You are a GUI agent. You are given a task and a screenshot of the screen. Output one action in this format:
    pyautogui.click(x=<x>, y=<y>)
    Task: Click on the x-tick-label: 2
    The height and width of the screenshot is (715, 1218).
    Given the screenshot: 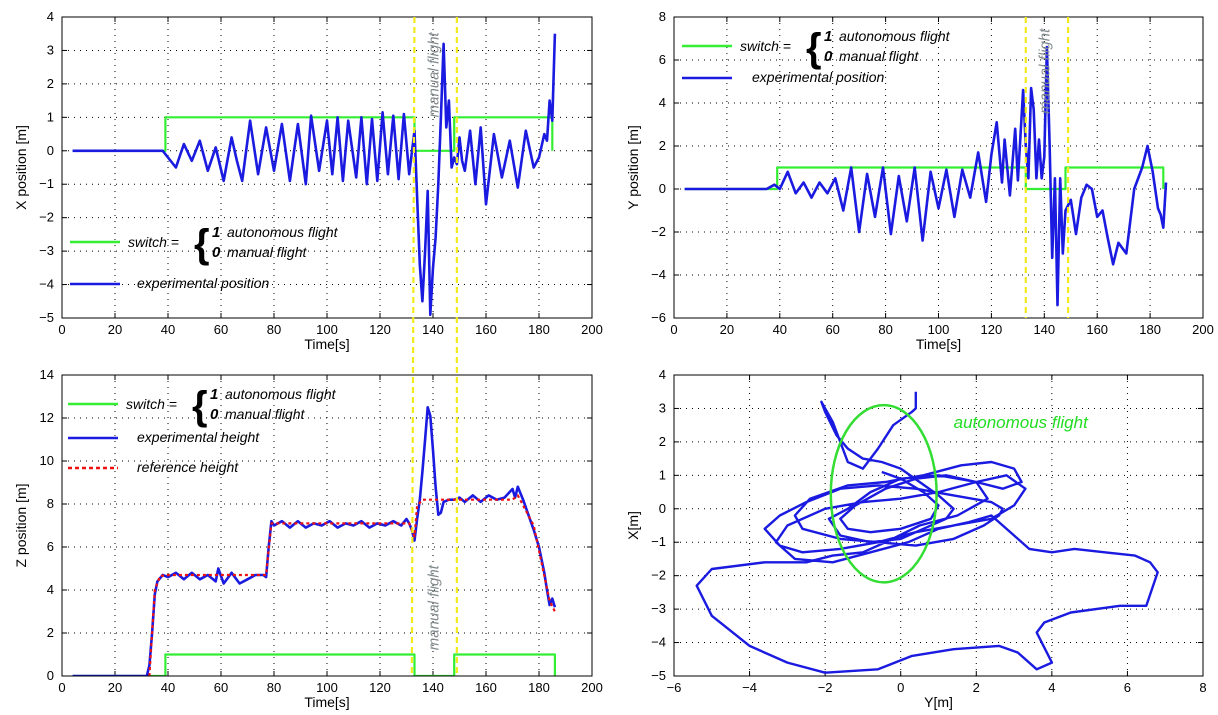 What is the action you would take?
    pyautogui.click(x=976, y=687)
    